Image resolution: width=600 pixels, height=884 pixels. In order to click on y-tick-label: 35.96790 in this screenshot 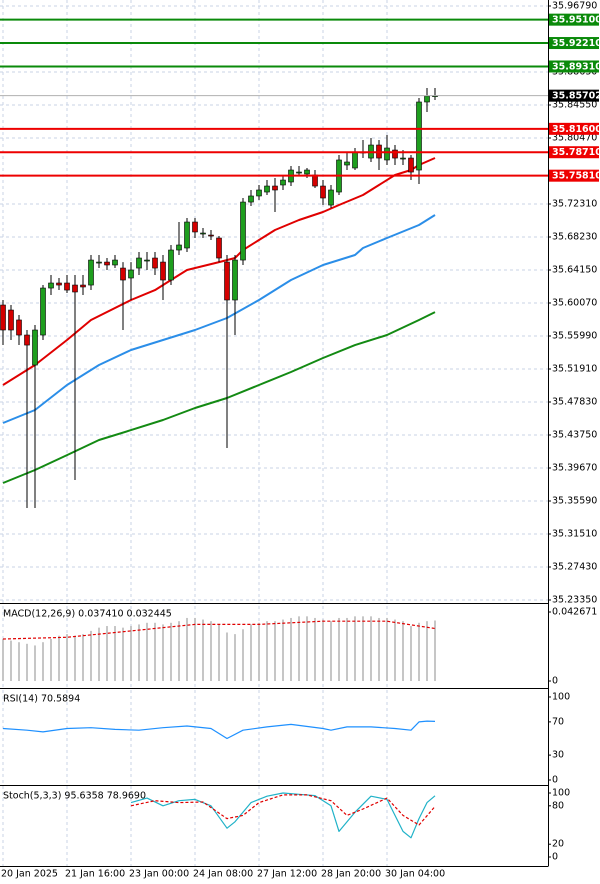, I will do `click(574, 5)`.